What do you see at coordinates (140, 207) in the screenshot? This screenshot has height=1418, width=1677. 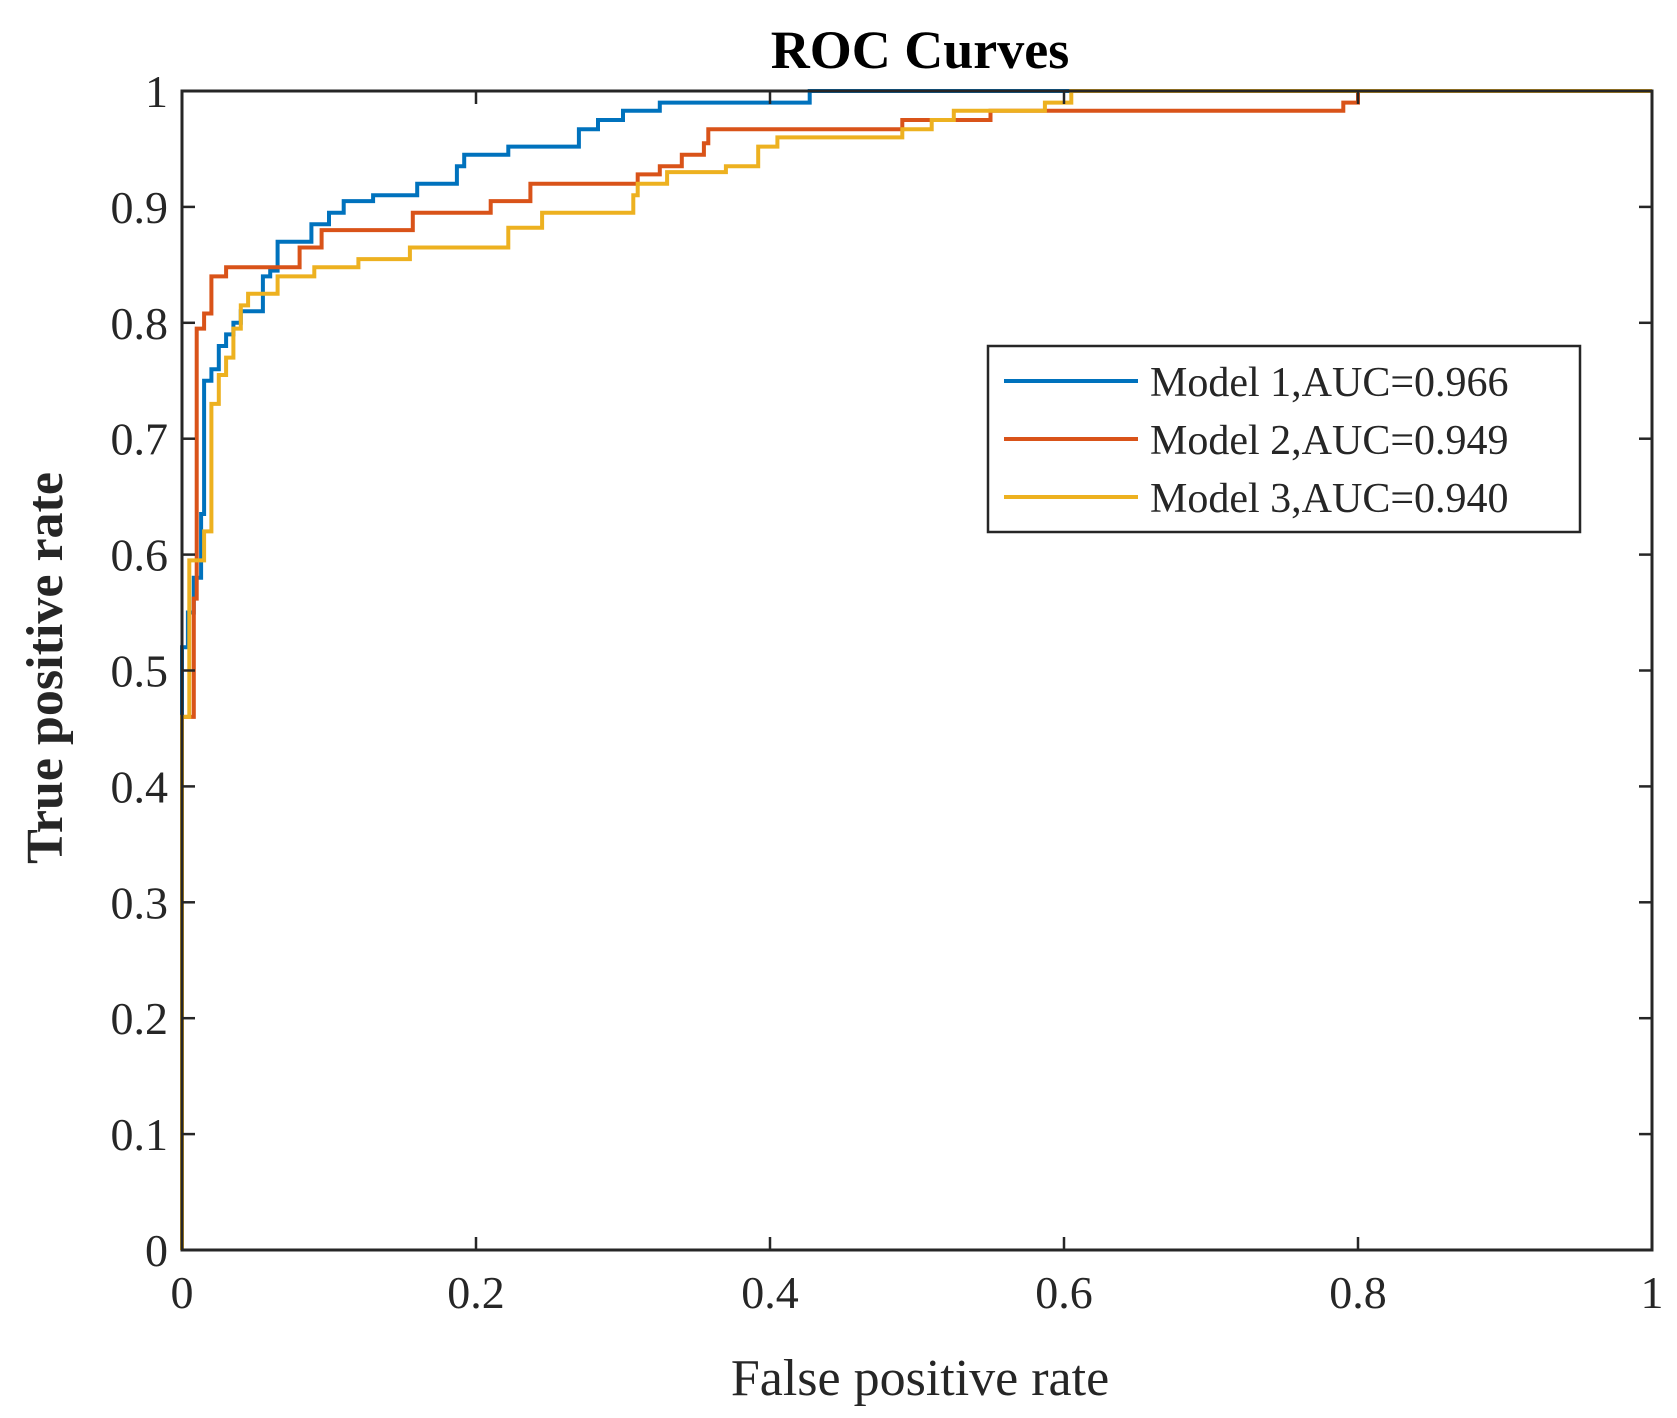 I see `y-tick-label: 0.9` at bounding box center [140, 207].